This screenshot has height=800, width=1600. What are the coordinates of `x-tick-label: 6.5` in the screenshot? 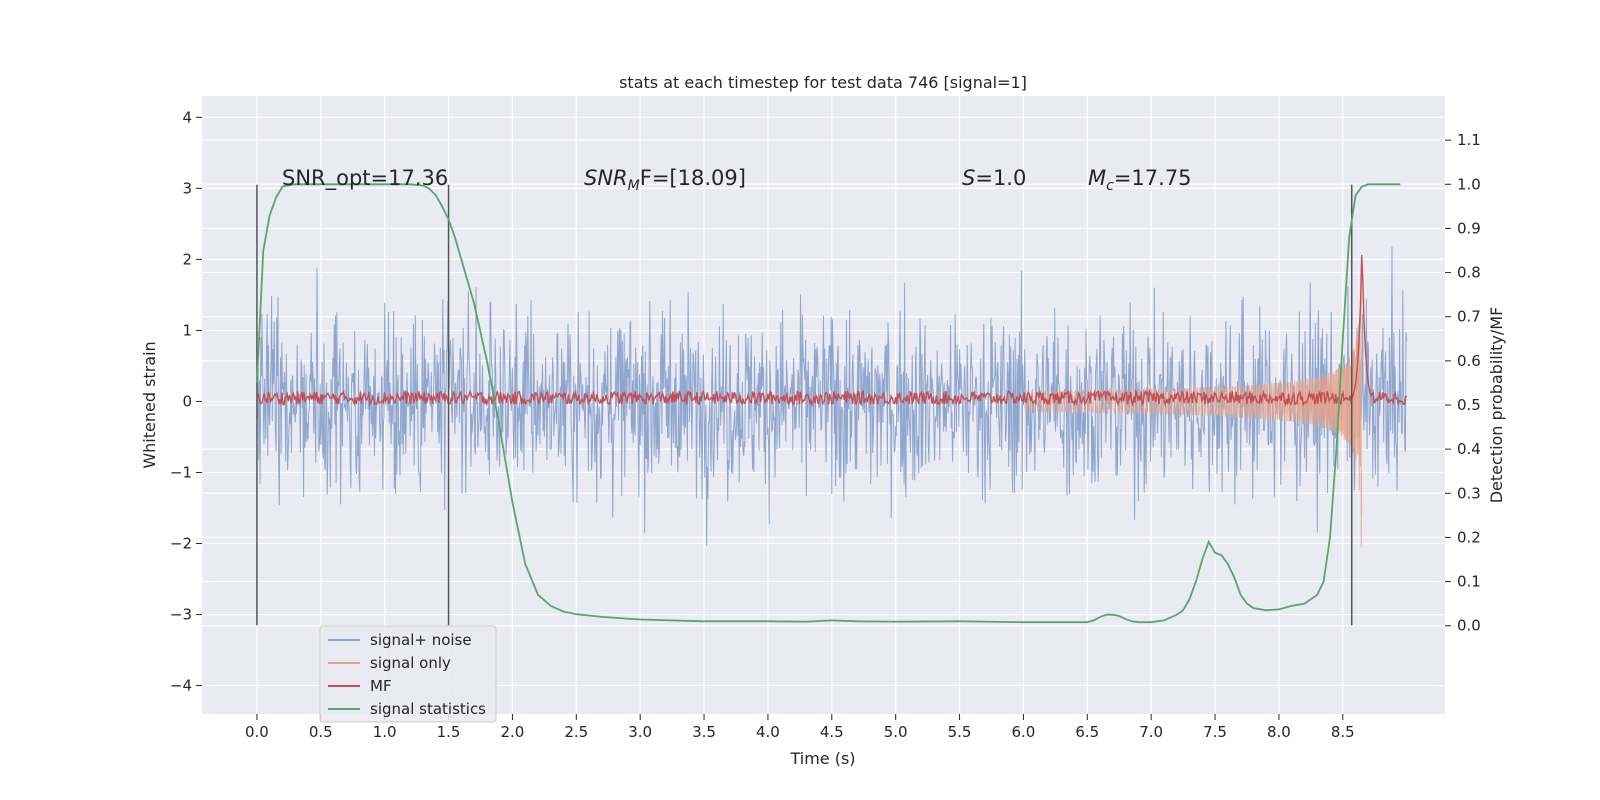 It's located at (1087, 732).